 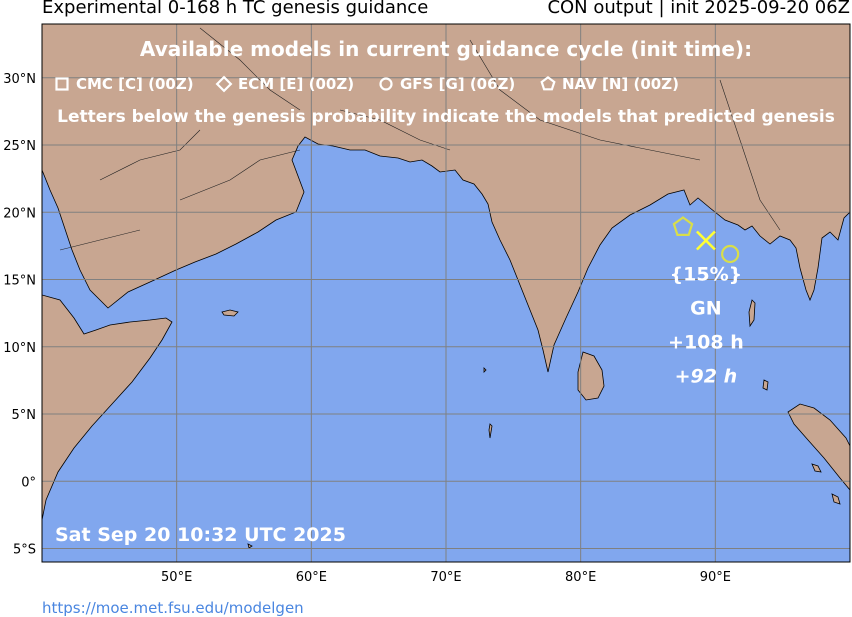 I want to click on legend-item-label: NAV [N] (00Z), so click(x=620, y=84).